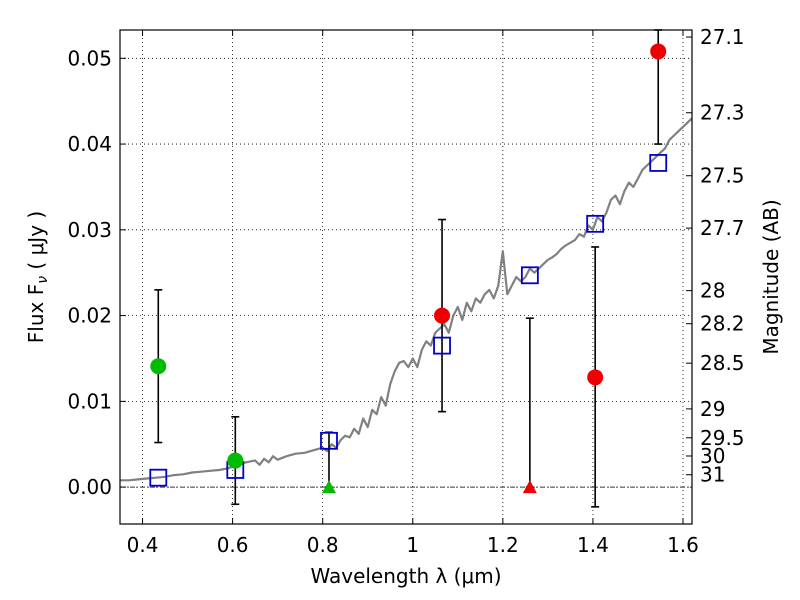 The width and height of the screenshot is (800, 600). Describe the element at coordinates (96, 272) in the screenshot. I see `y-tick-layer: 0.00 0.01 0.02 0.03 0.04 0.05` at that location.